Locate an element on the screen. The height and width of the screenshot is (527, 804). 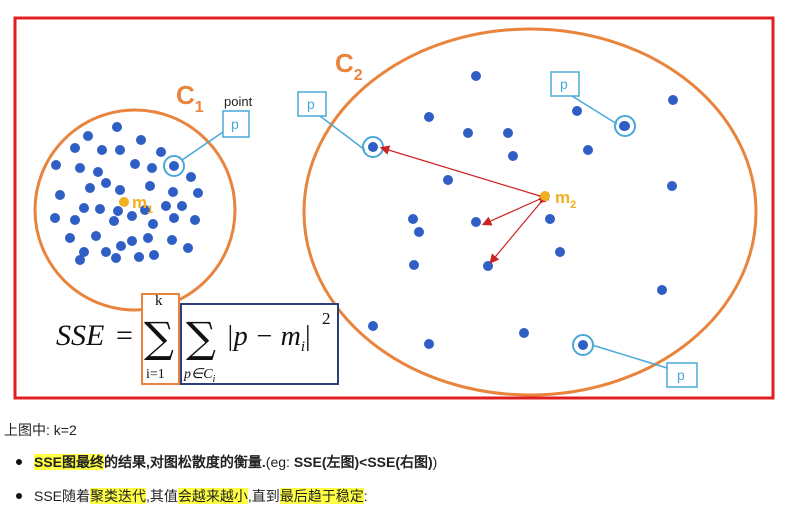
outer-sum-box is located at coordinates (160, 339).